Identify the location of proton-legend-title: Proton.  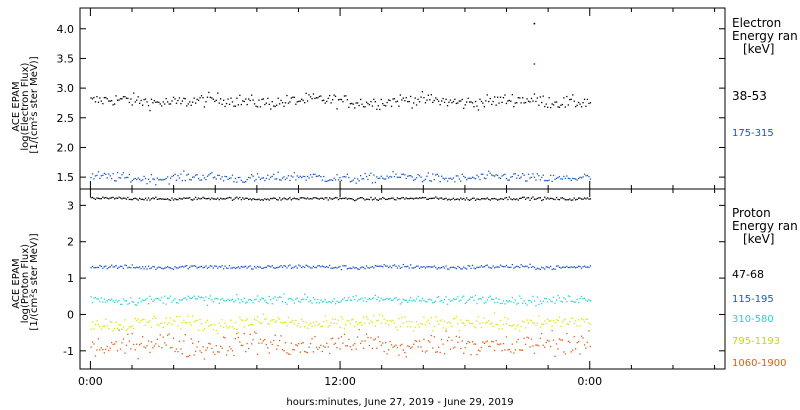
(751, 213).